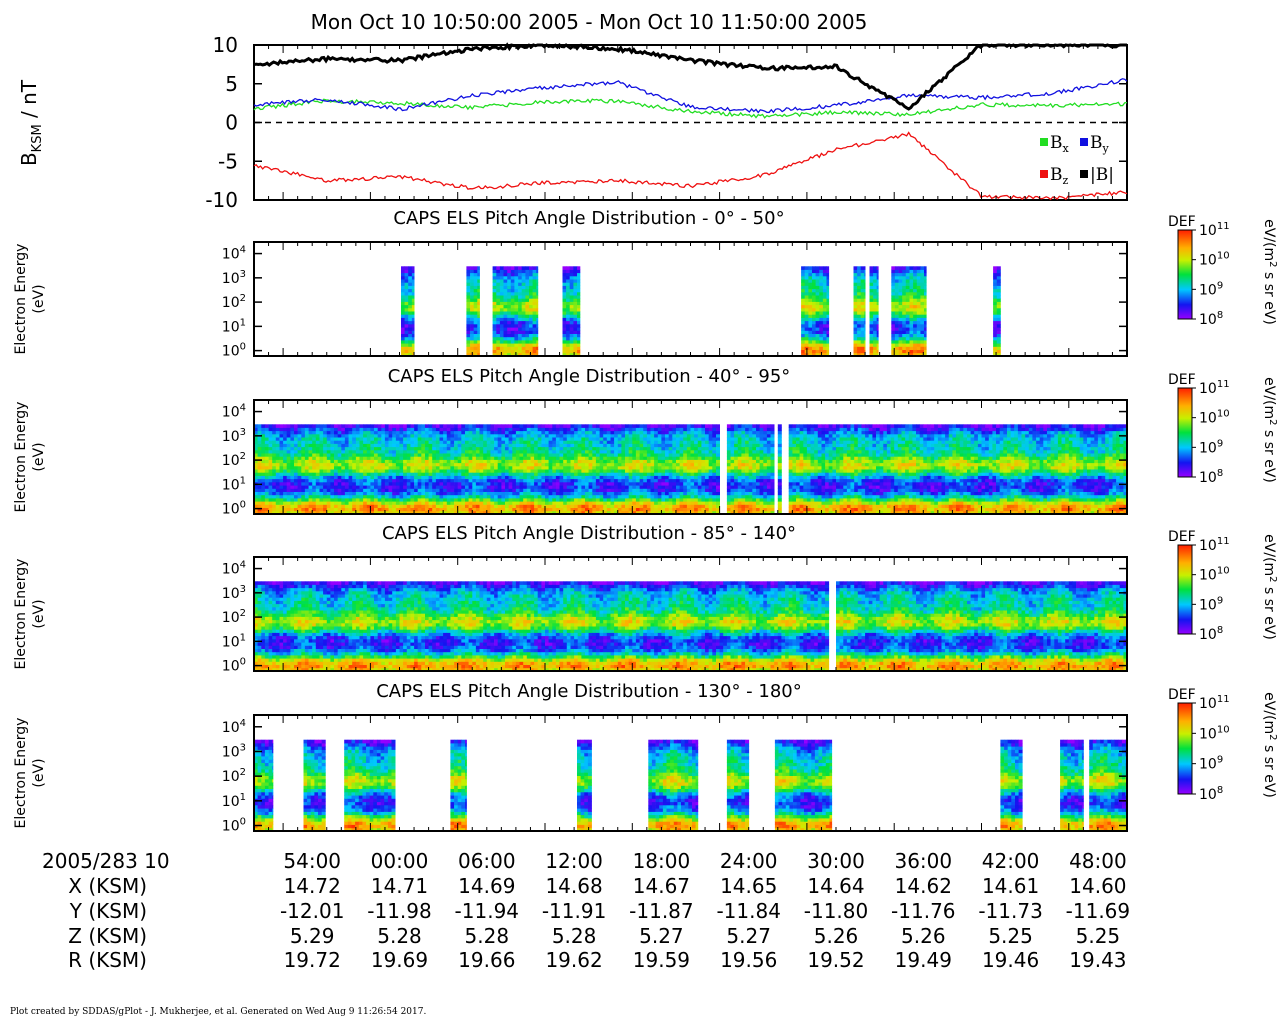  Describe the element at coordinates (231, 123) in the screenshot. I see `mag-ytick-label: 0` at that location.